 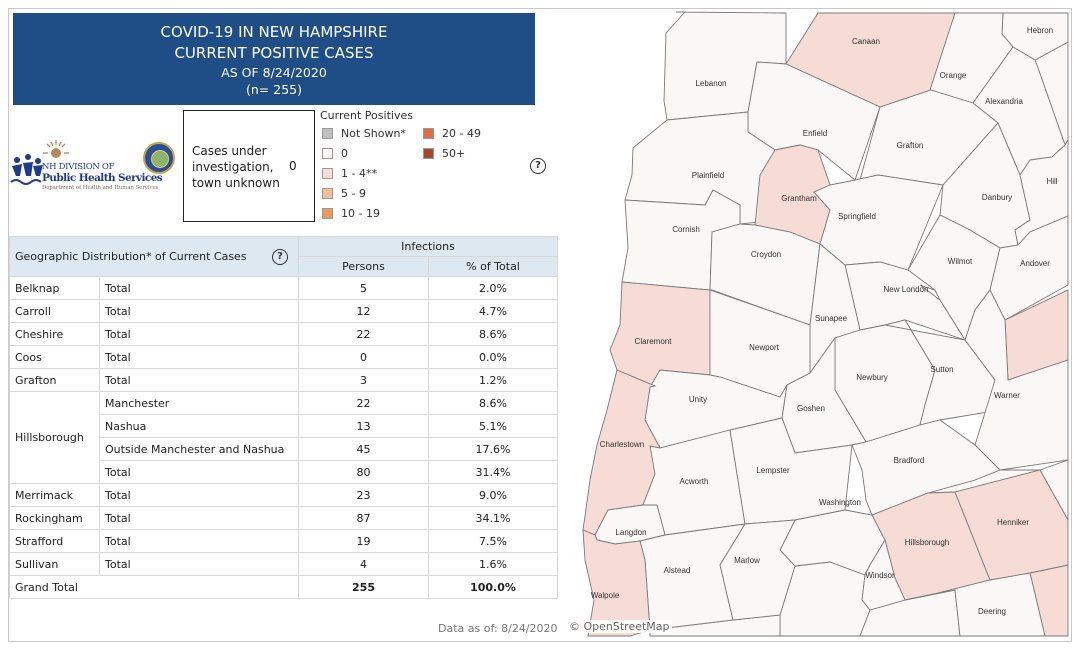 I want to click on subregion-cell: Manchester, so click(x=199, y=403).